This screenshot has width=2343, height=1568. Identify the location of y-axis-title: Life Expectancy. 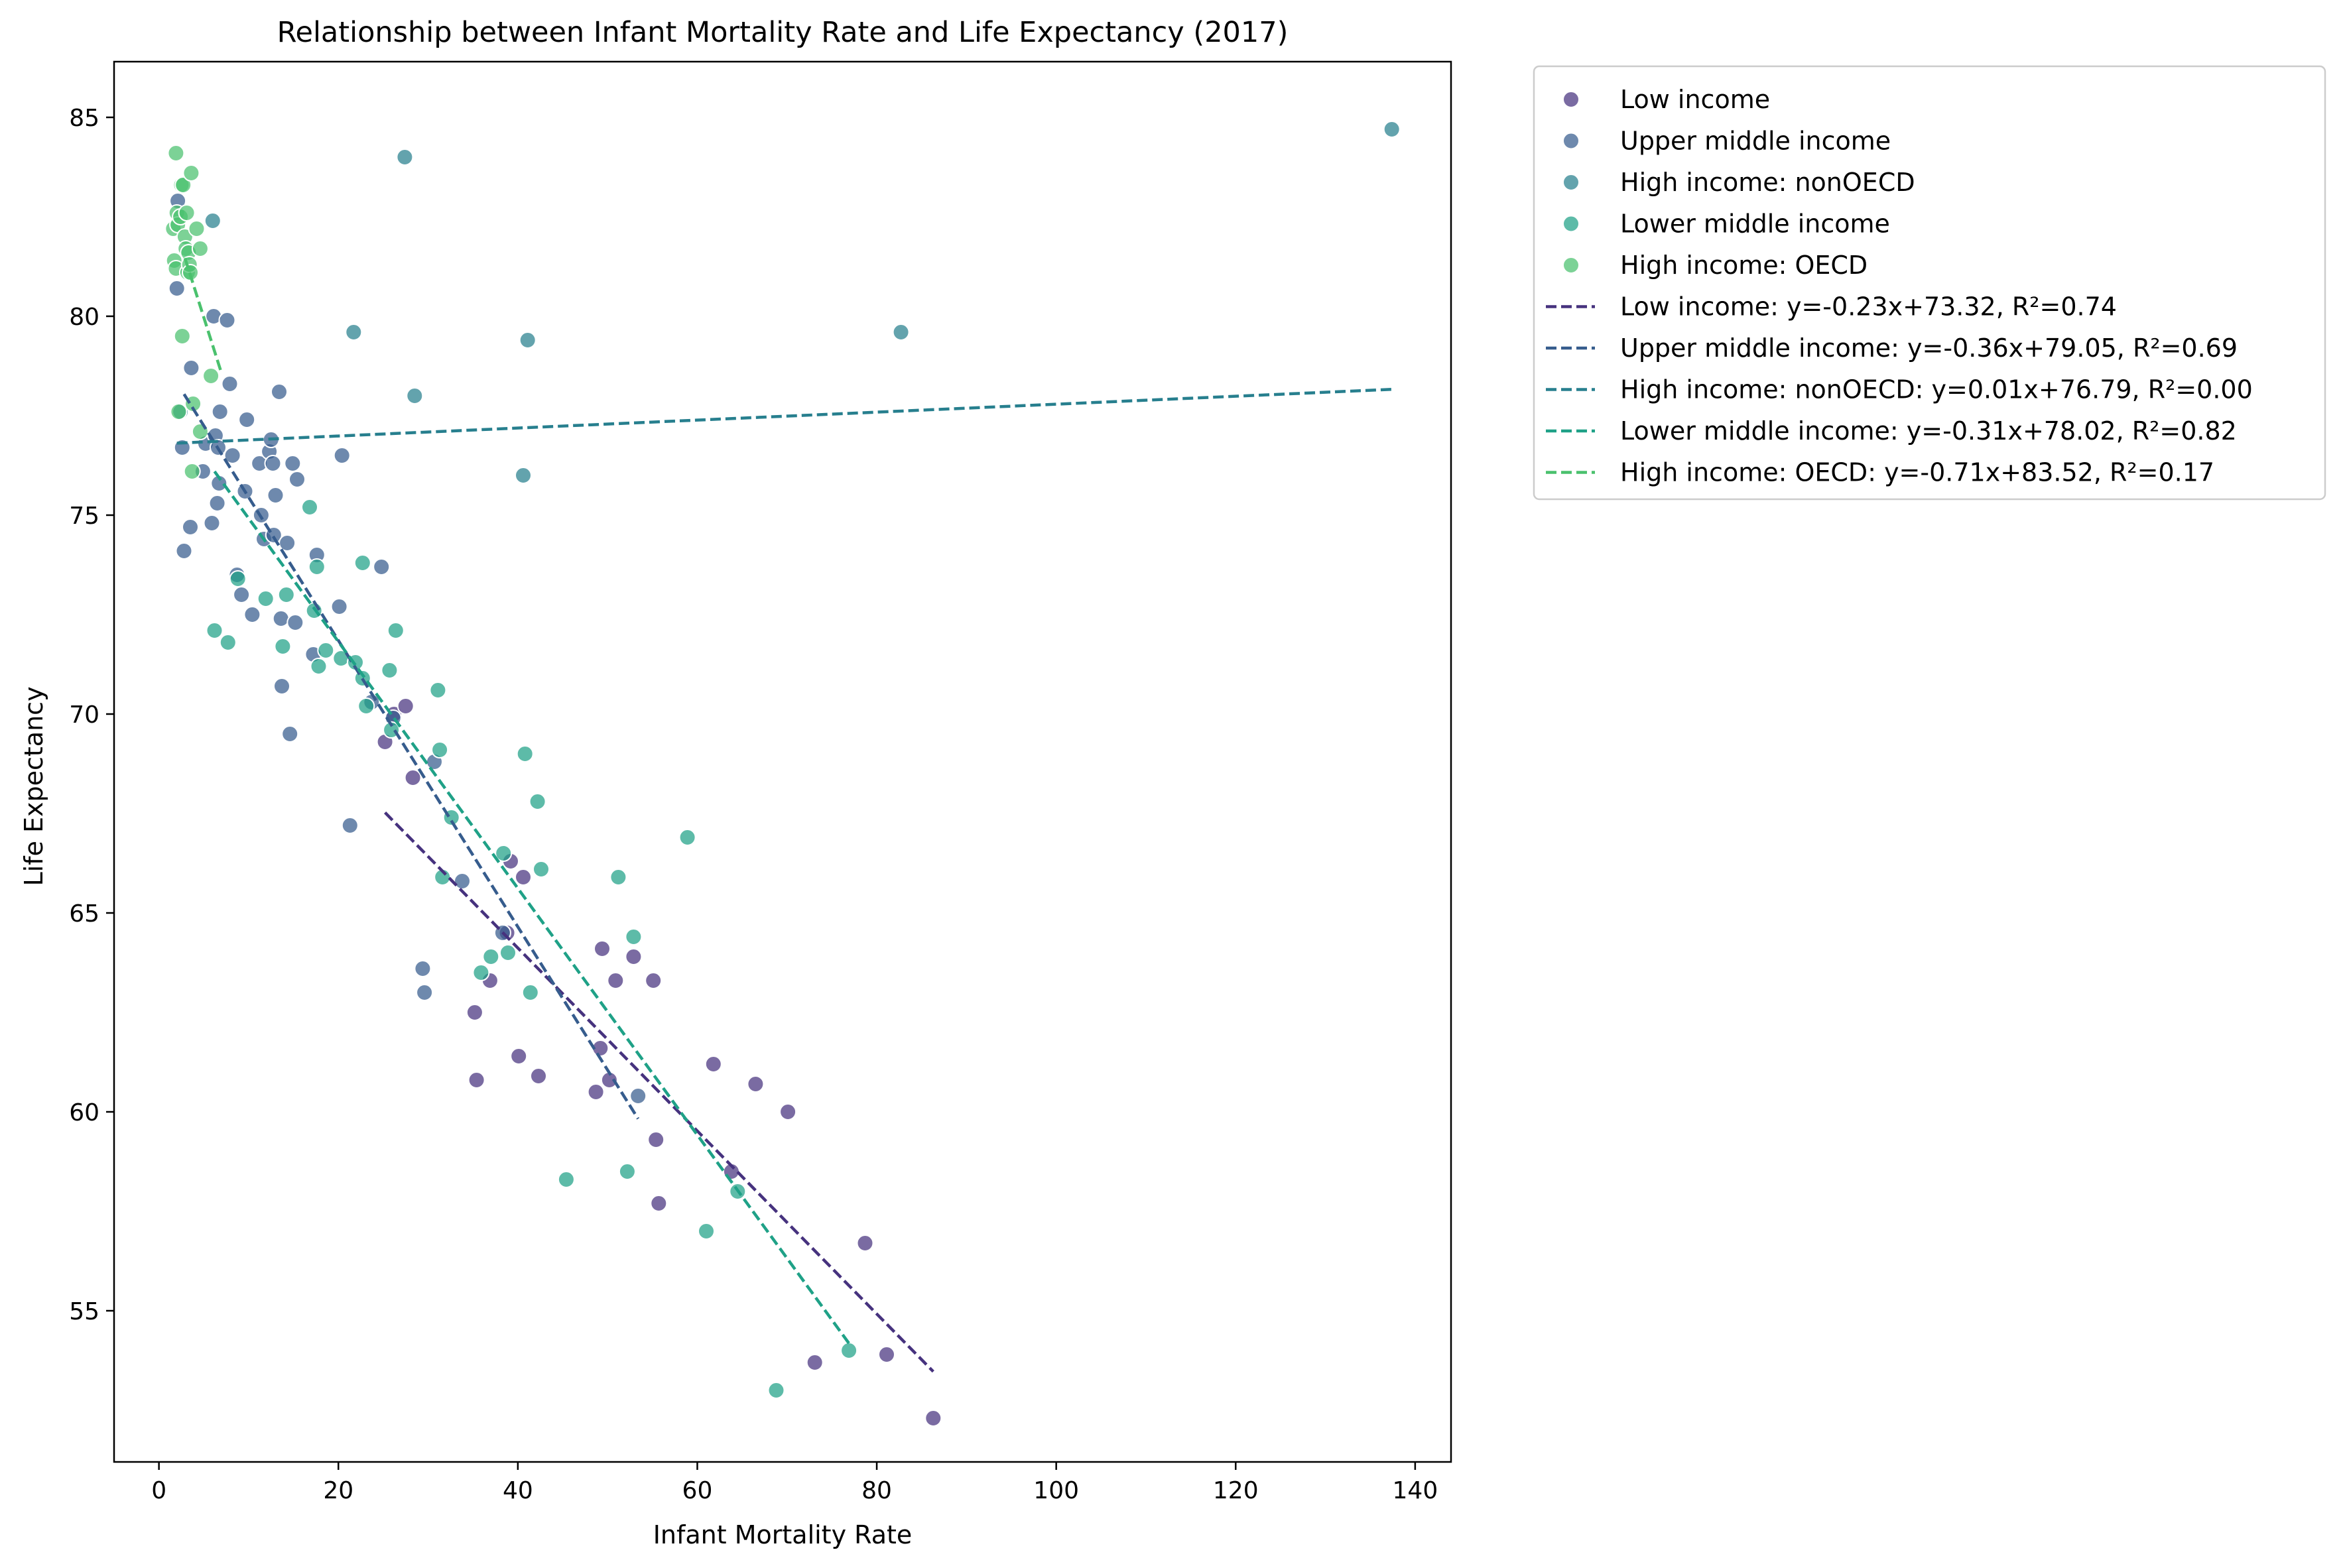
(33, 786).